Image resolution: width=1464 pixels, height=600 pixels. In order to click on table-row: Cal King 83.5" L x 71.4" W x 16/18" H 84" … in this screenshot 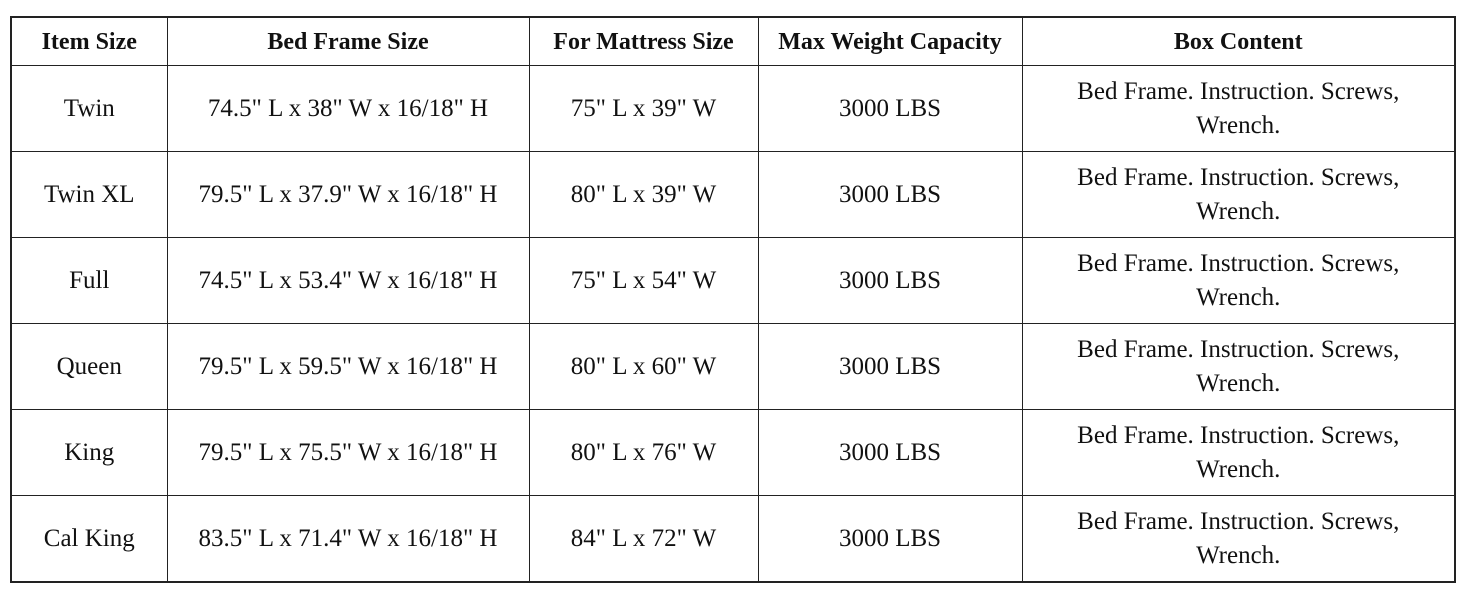, I will do `click(733, 539)`.